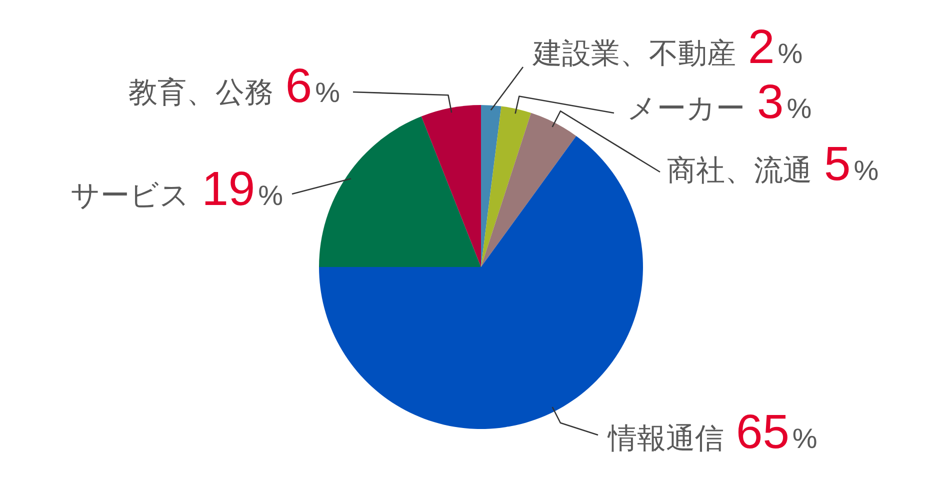  What do you see at coordinates (784, 102) in the screenshot?
I see `data-label: 3%` at bounding box center [784, 102].